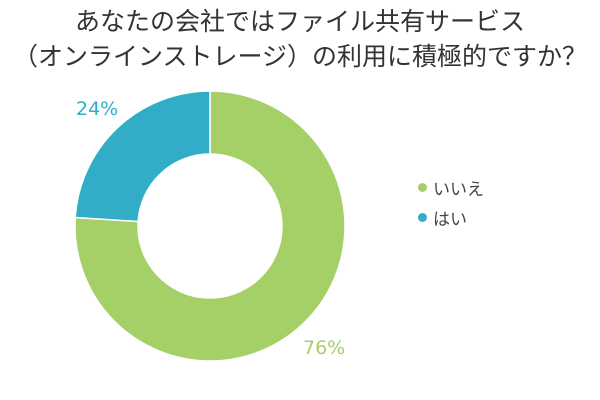 Image resolution: width=600 pixels, height=400 pixels. I want to click on chart-title-line-2: （オンラインストレージ）の利用に積極的ですか？, so click(299, 56).